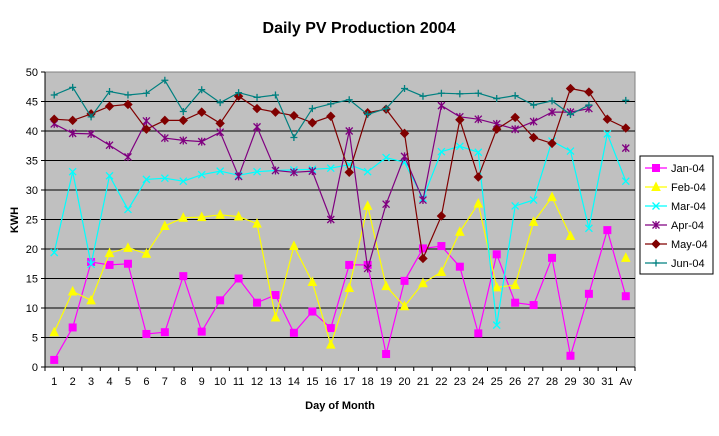 This screenshot has height=436, width=719. Describe the element at coordinates (32, 221) in the screenshot. I see `y-tick-label: 25` at that location.